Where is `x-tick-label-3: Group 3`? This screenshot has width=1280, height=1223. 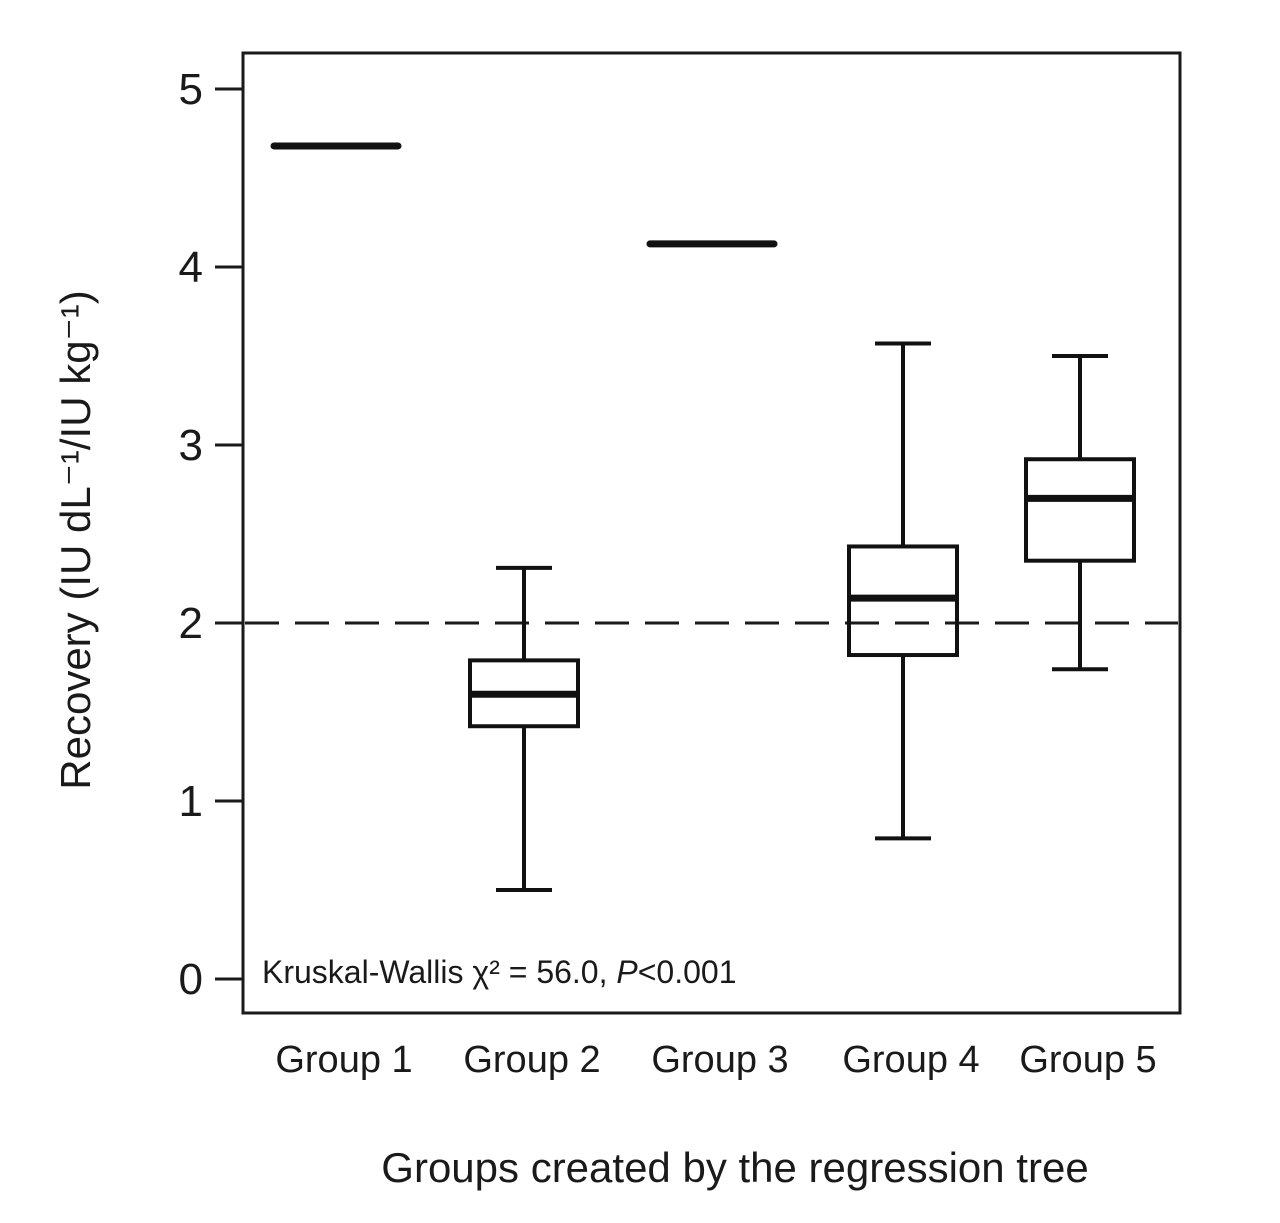
x-tick-label-3: Group 3 is located at coordinates (719, 1060).